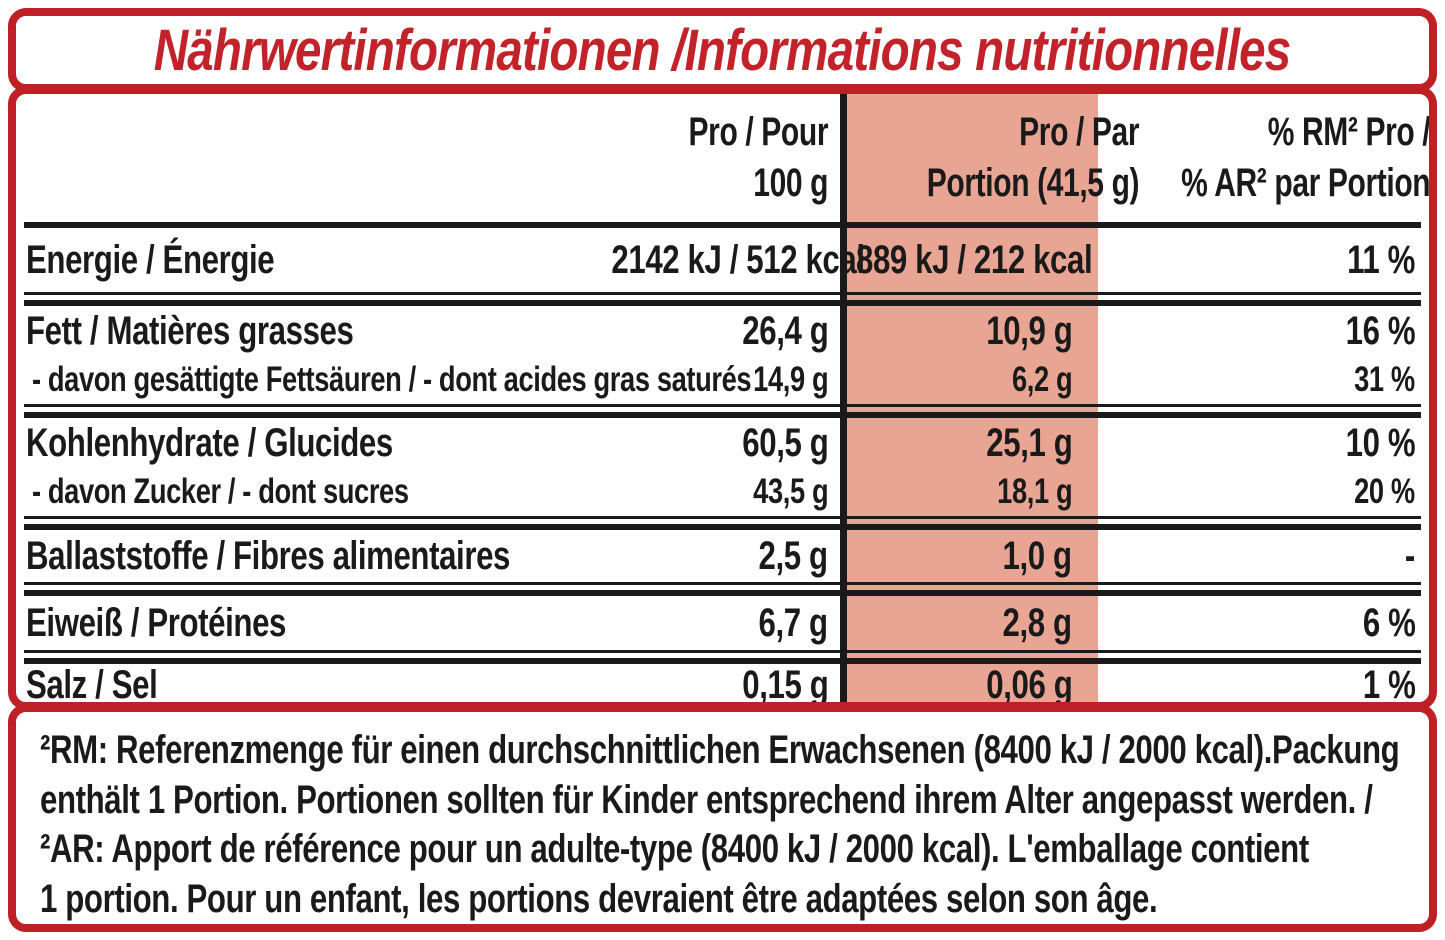  What do you see at coordinates (1037, 623) in the screenshot?
I see `value-per-portion: 2,8 g` at bounding box center [1037, 623].